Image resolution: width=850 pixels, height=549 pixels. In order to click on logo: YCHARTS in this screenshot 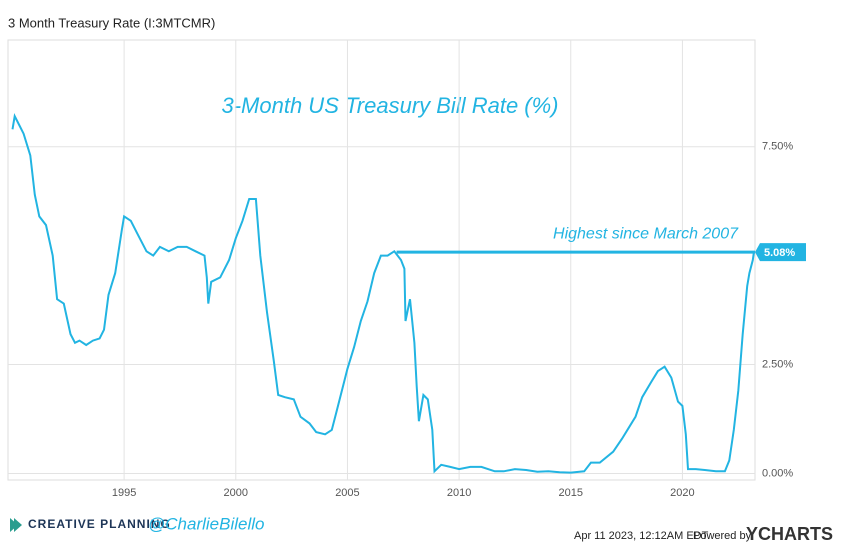, I will do `click(789, 534)`.